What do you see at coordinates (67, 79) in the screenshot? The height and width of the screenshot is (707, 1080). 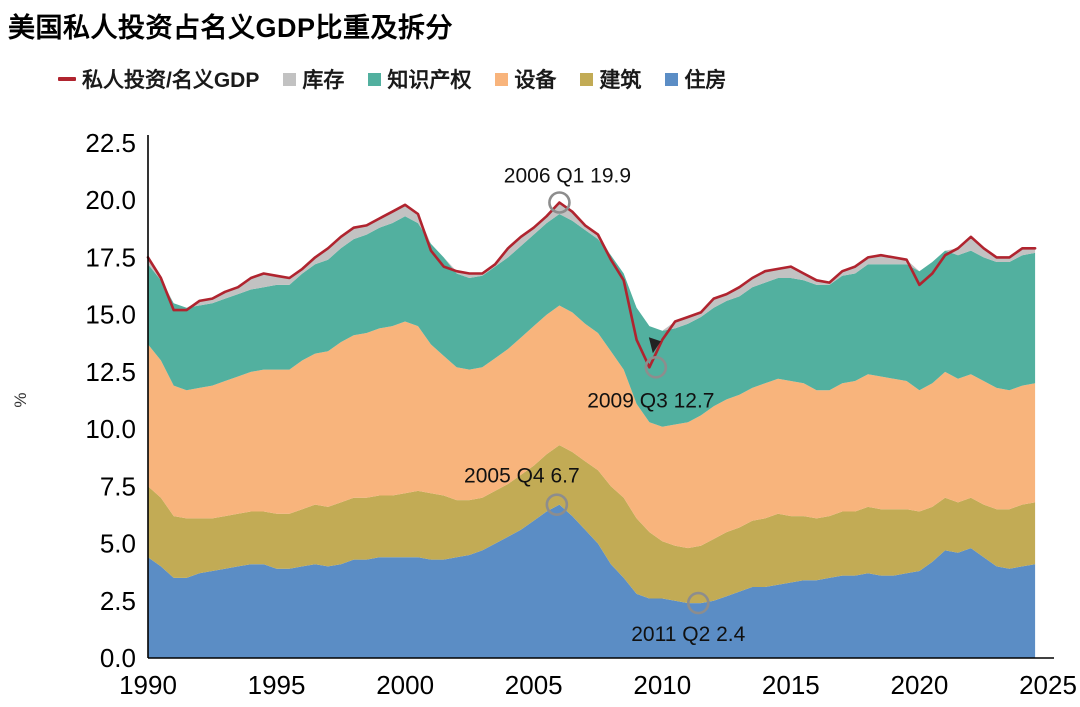 I see `legend-line-swatch` at bounding box center [67, 79].